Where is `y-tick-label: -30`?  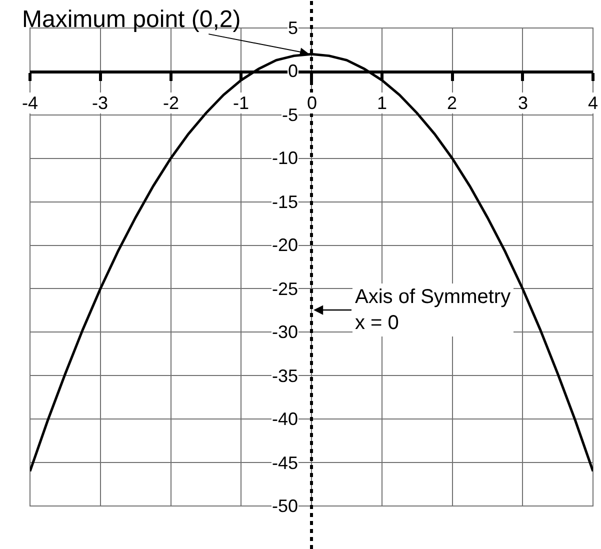 y-tick-label: -30 is located at coordinates (285, 332).